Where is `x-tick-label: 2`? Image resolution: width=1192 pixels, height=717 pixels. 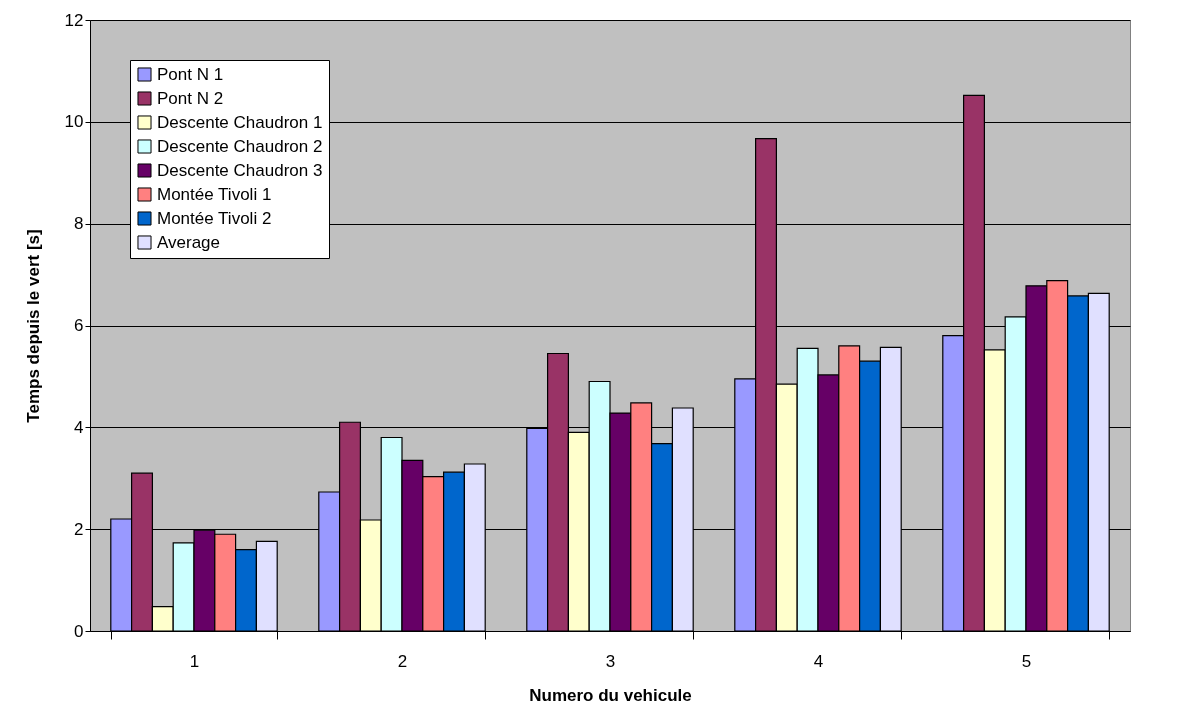 x-tick-label: 2 is located at coordinates (402, 661).